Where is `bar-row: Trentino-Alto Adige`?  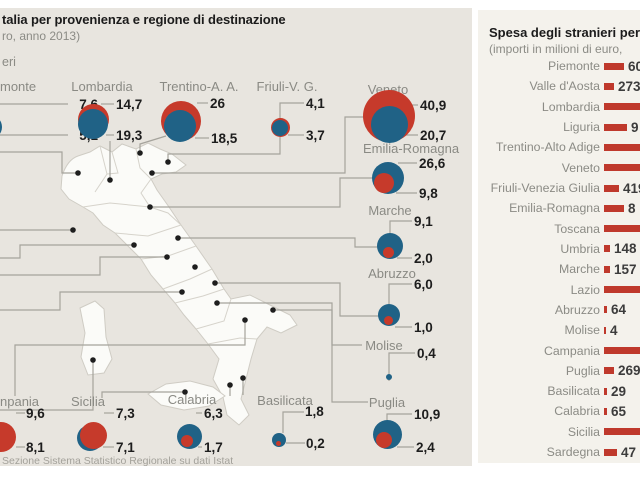 bar-row: Trentino-Alto Adige is located at coordinates (559, 147).